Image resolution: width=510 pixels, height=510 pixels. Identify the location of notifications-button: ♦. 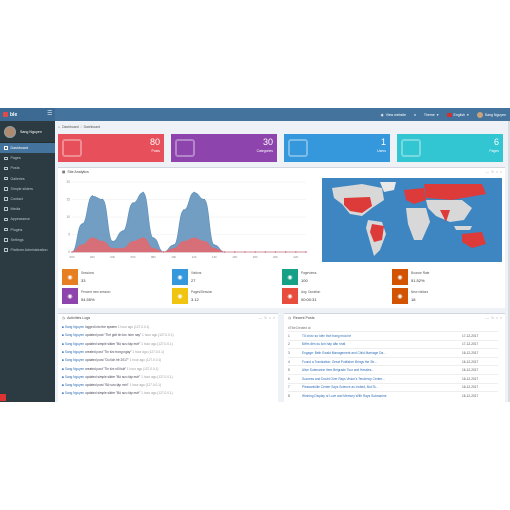
(415, 115).